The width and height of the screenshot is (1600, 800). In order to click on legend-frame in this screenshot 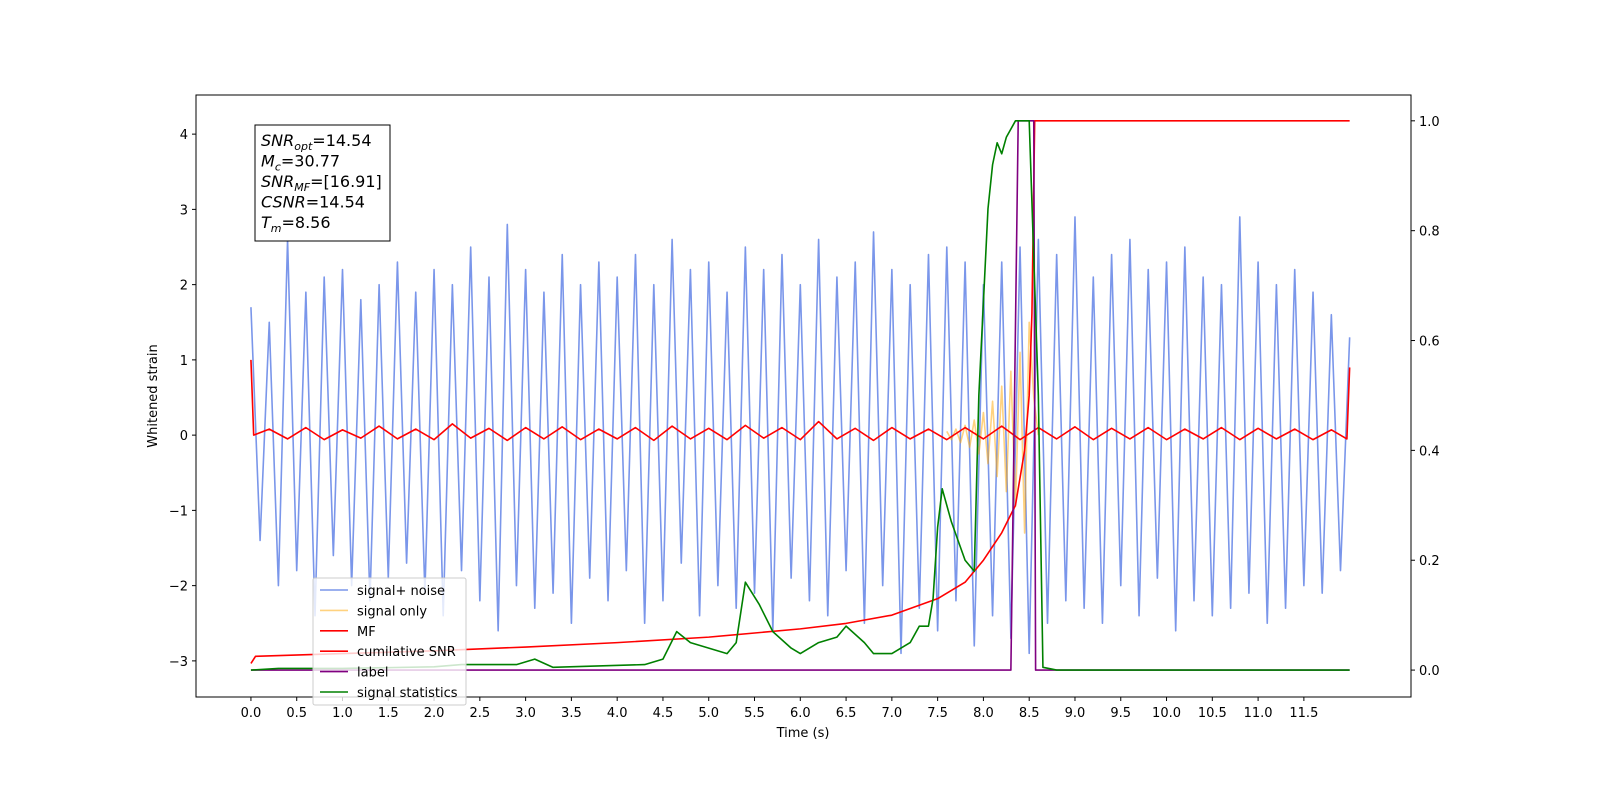, I will do `click(389, 641)`.